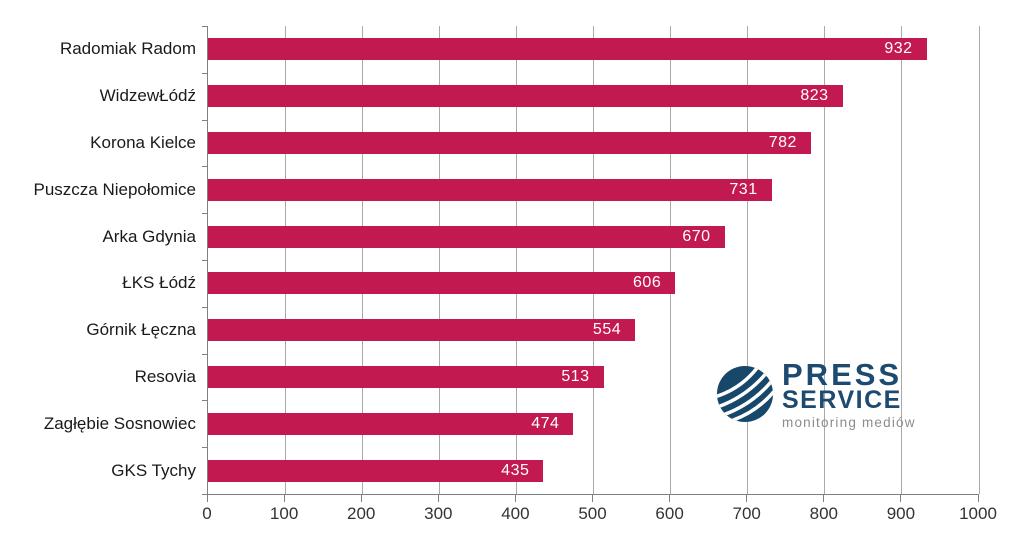  What do you see at coordinates (545, 423) in the screenshot?
I see `bar-value-label: 474` at bounding box center [545, 423].